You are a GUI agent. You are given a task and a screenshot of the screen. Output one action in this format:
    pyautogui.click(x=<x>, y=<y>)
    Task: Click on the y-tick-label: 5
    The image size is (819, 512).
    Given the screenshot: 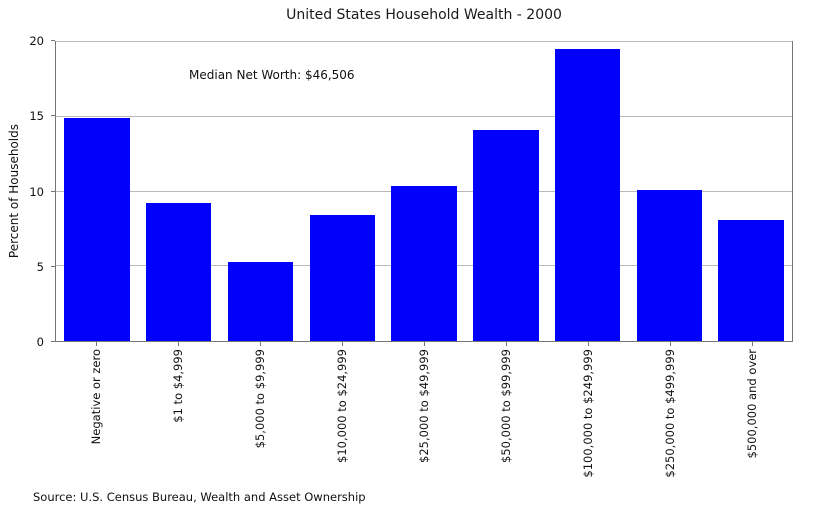 What is the action you would take?
    pyautogui.click(x=40, y=266)
    